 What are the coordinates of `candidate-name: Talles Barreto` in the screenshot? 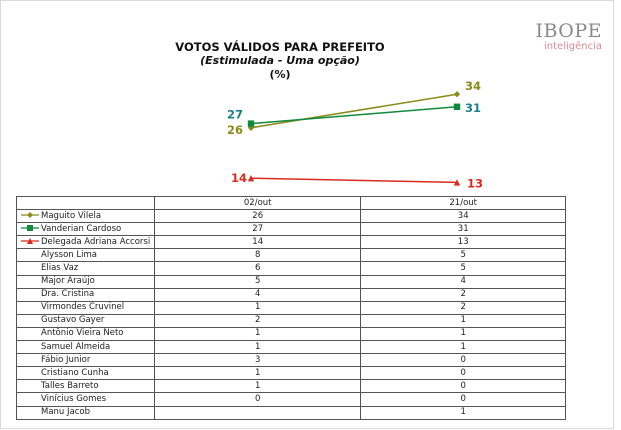 It's located at (70, 385).